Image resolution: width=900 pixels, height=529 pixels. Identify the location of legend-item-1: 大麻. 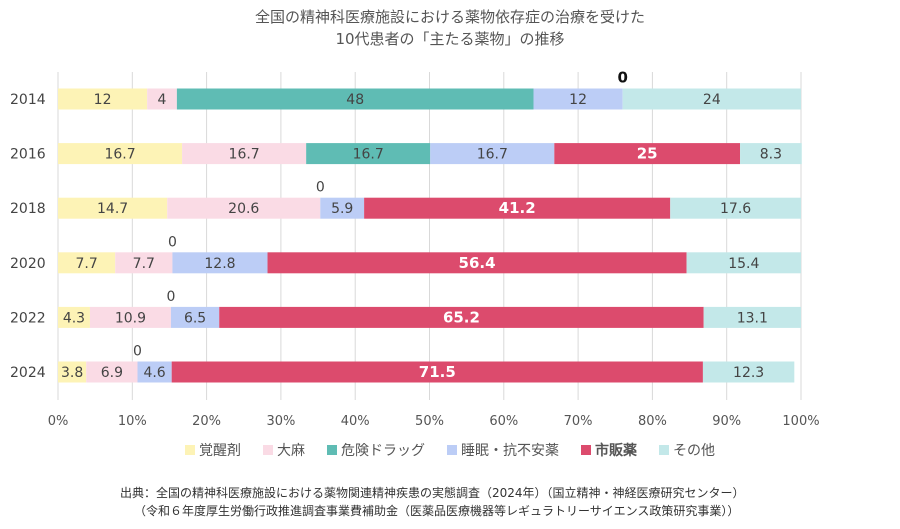
(284, 450).